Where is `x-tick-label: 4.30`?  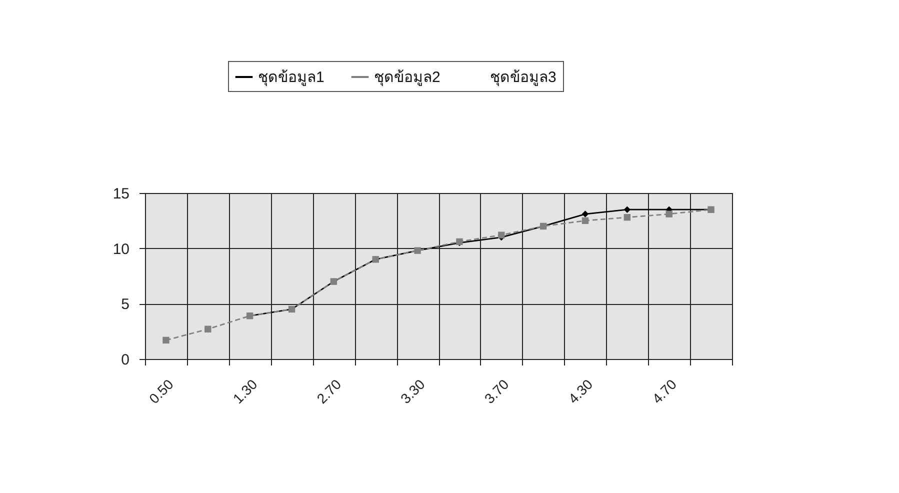 x-tick-label: 4.30 is located at coordinates (580, 391).